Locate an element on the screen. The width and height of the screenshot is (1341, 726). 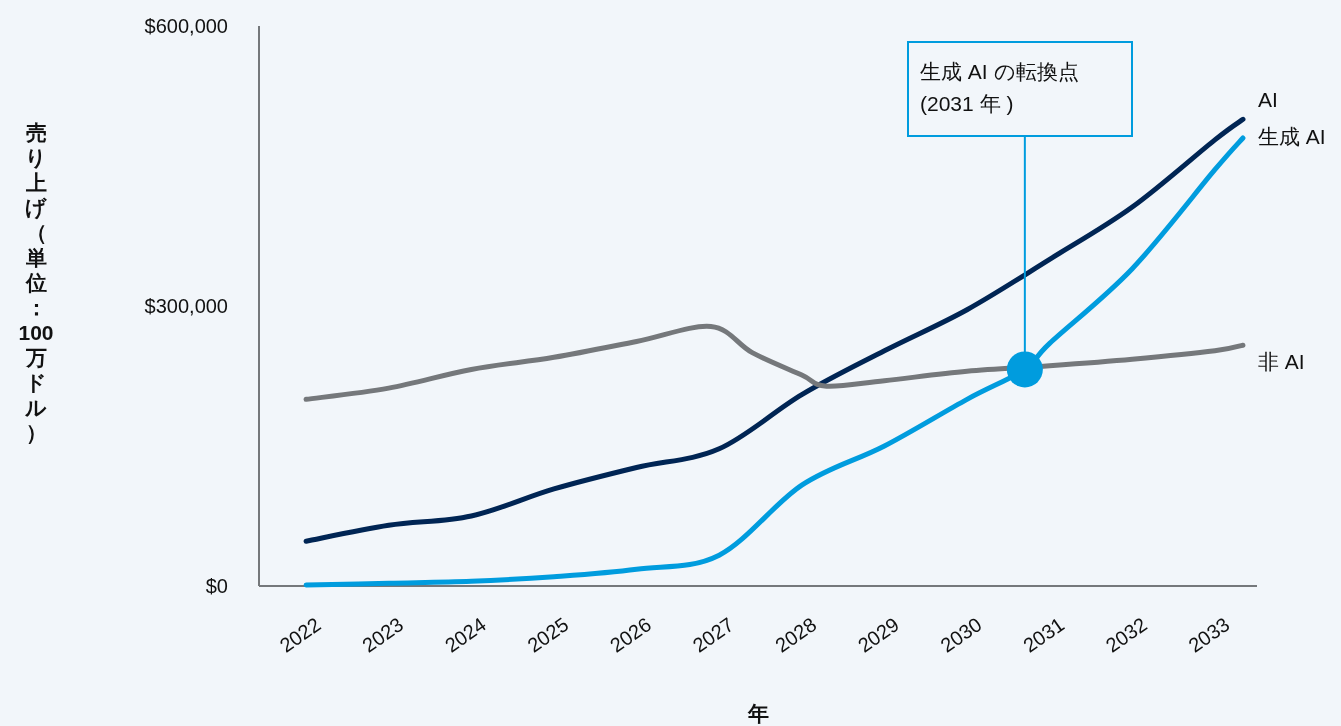
y-tick-label: $300,000 is located at coordinates (186, 306).